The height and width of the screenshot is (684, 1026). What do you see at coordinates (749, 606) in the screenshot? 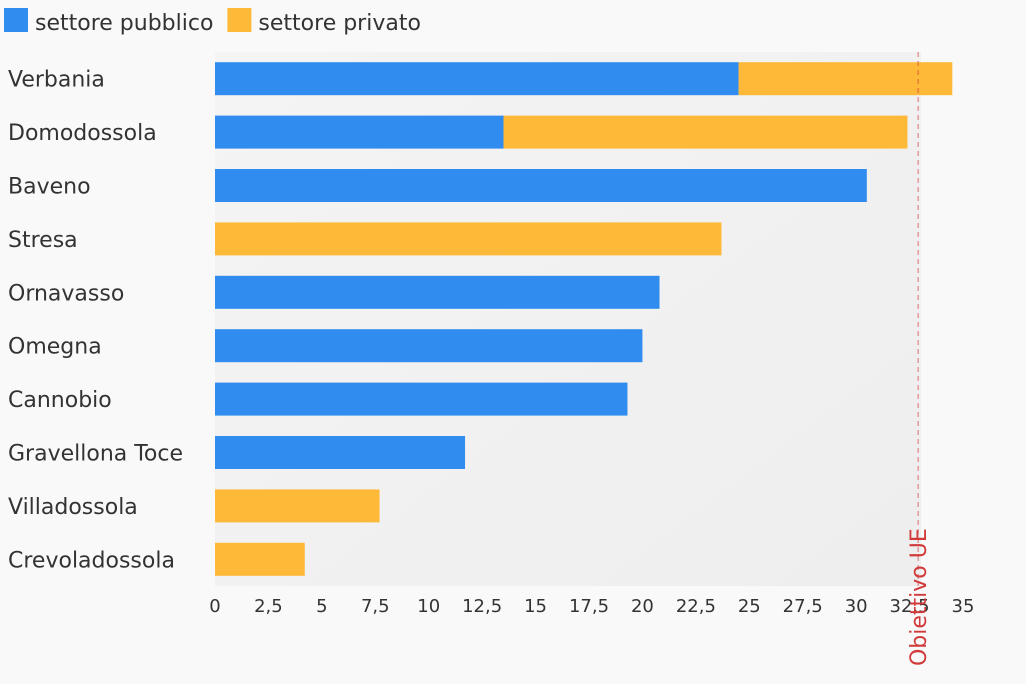
I see `x-tick-label: 25` at bounding box center [749, 606].